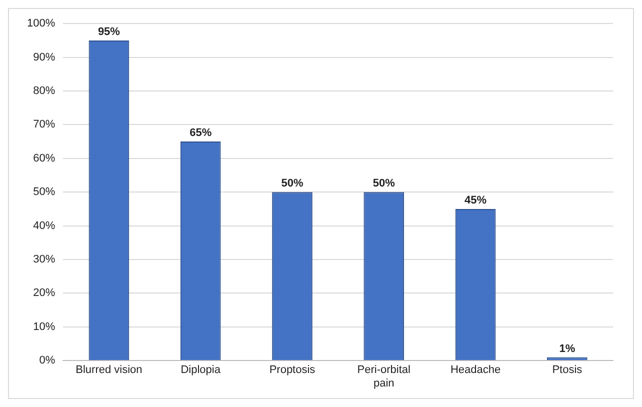  I want to click on data-label: 45%, so click(475, 200).